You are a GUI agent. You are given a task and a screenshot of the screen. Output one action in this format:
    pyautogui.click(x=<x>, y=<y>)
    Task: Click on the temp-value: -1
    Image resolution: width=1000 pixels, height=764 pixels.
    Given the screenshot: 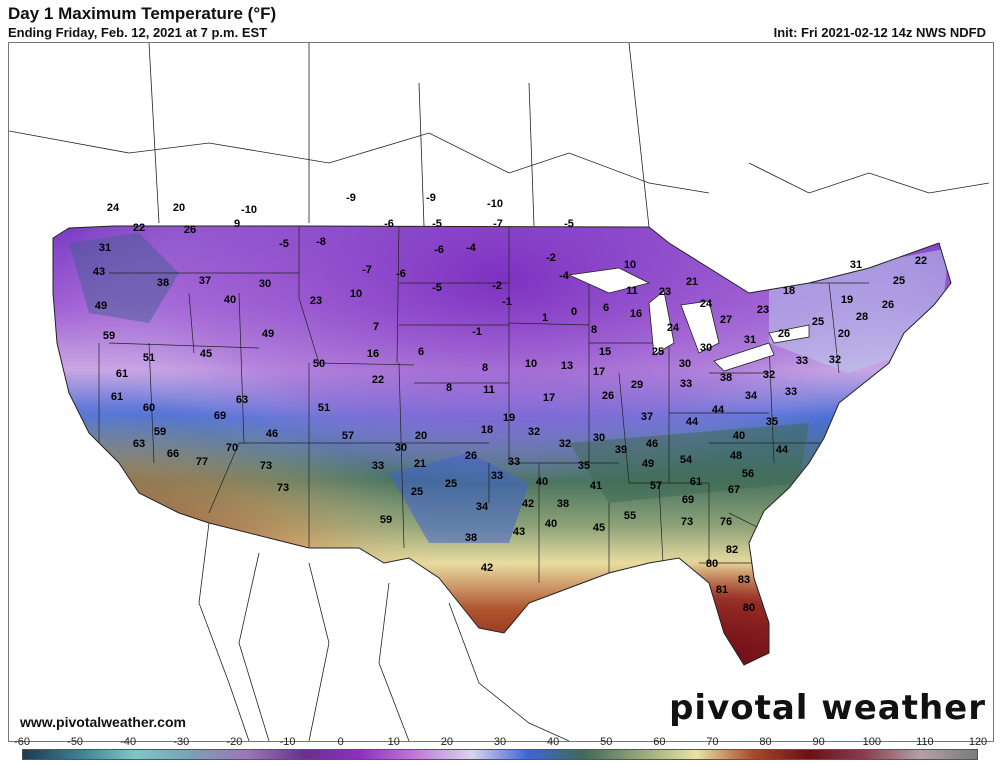 What is the action you would take?
    pyautogui.click(x=477, y=332)
    